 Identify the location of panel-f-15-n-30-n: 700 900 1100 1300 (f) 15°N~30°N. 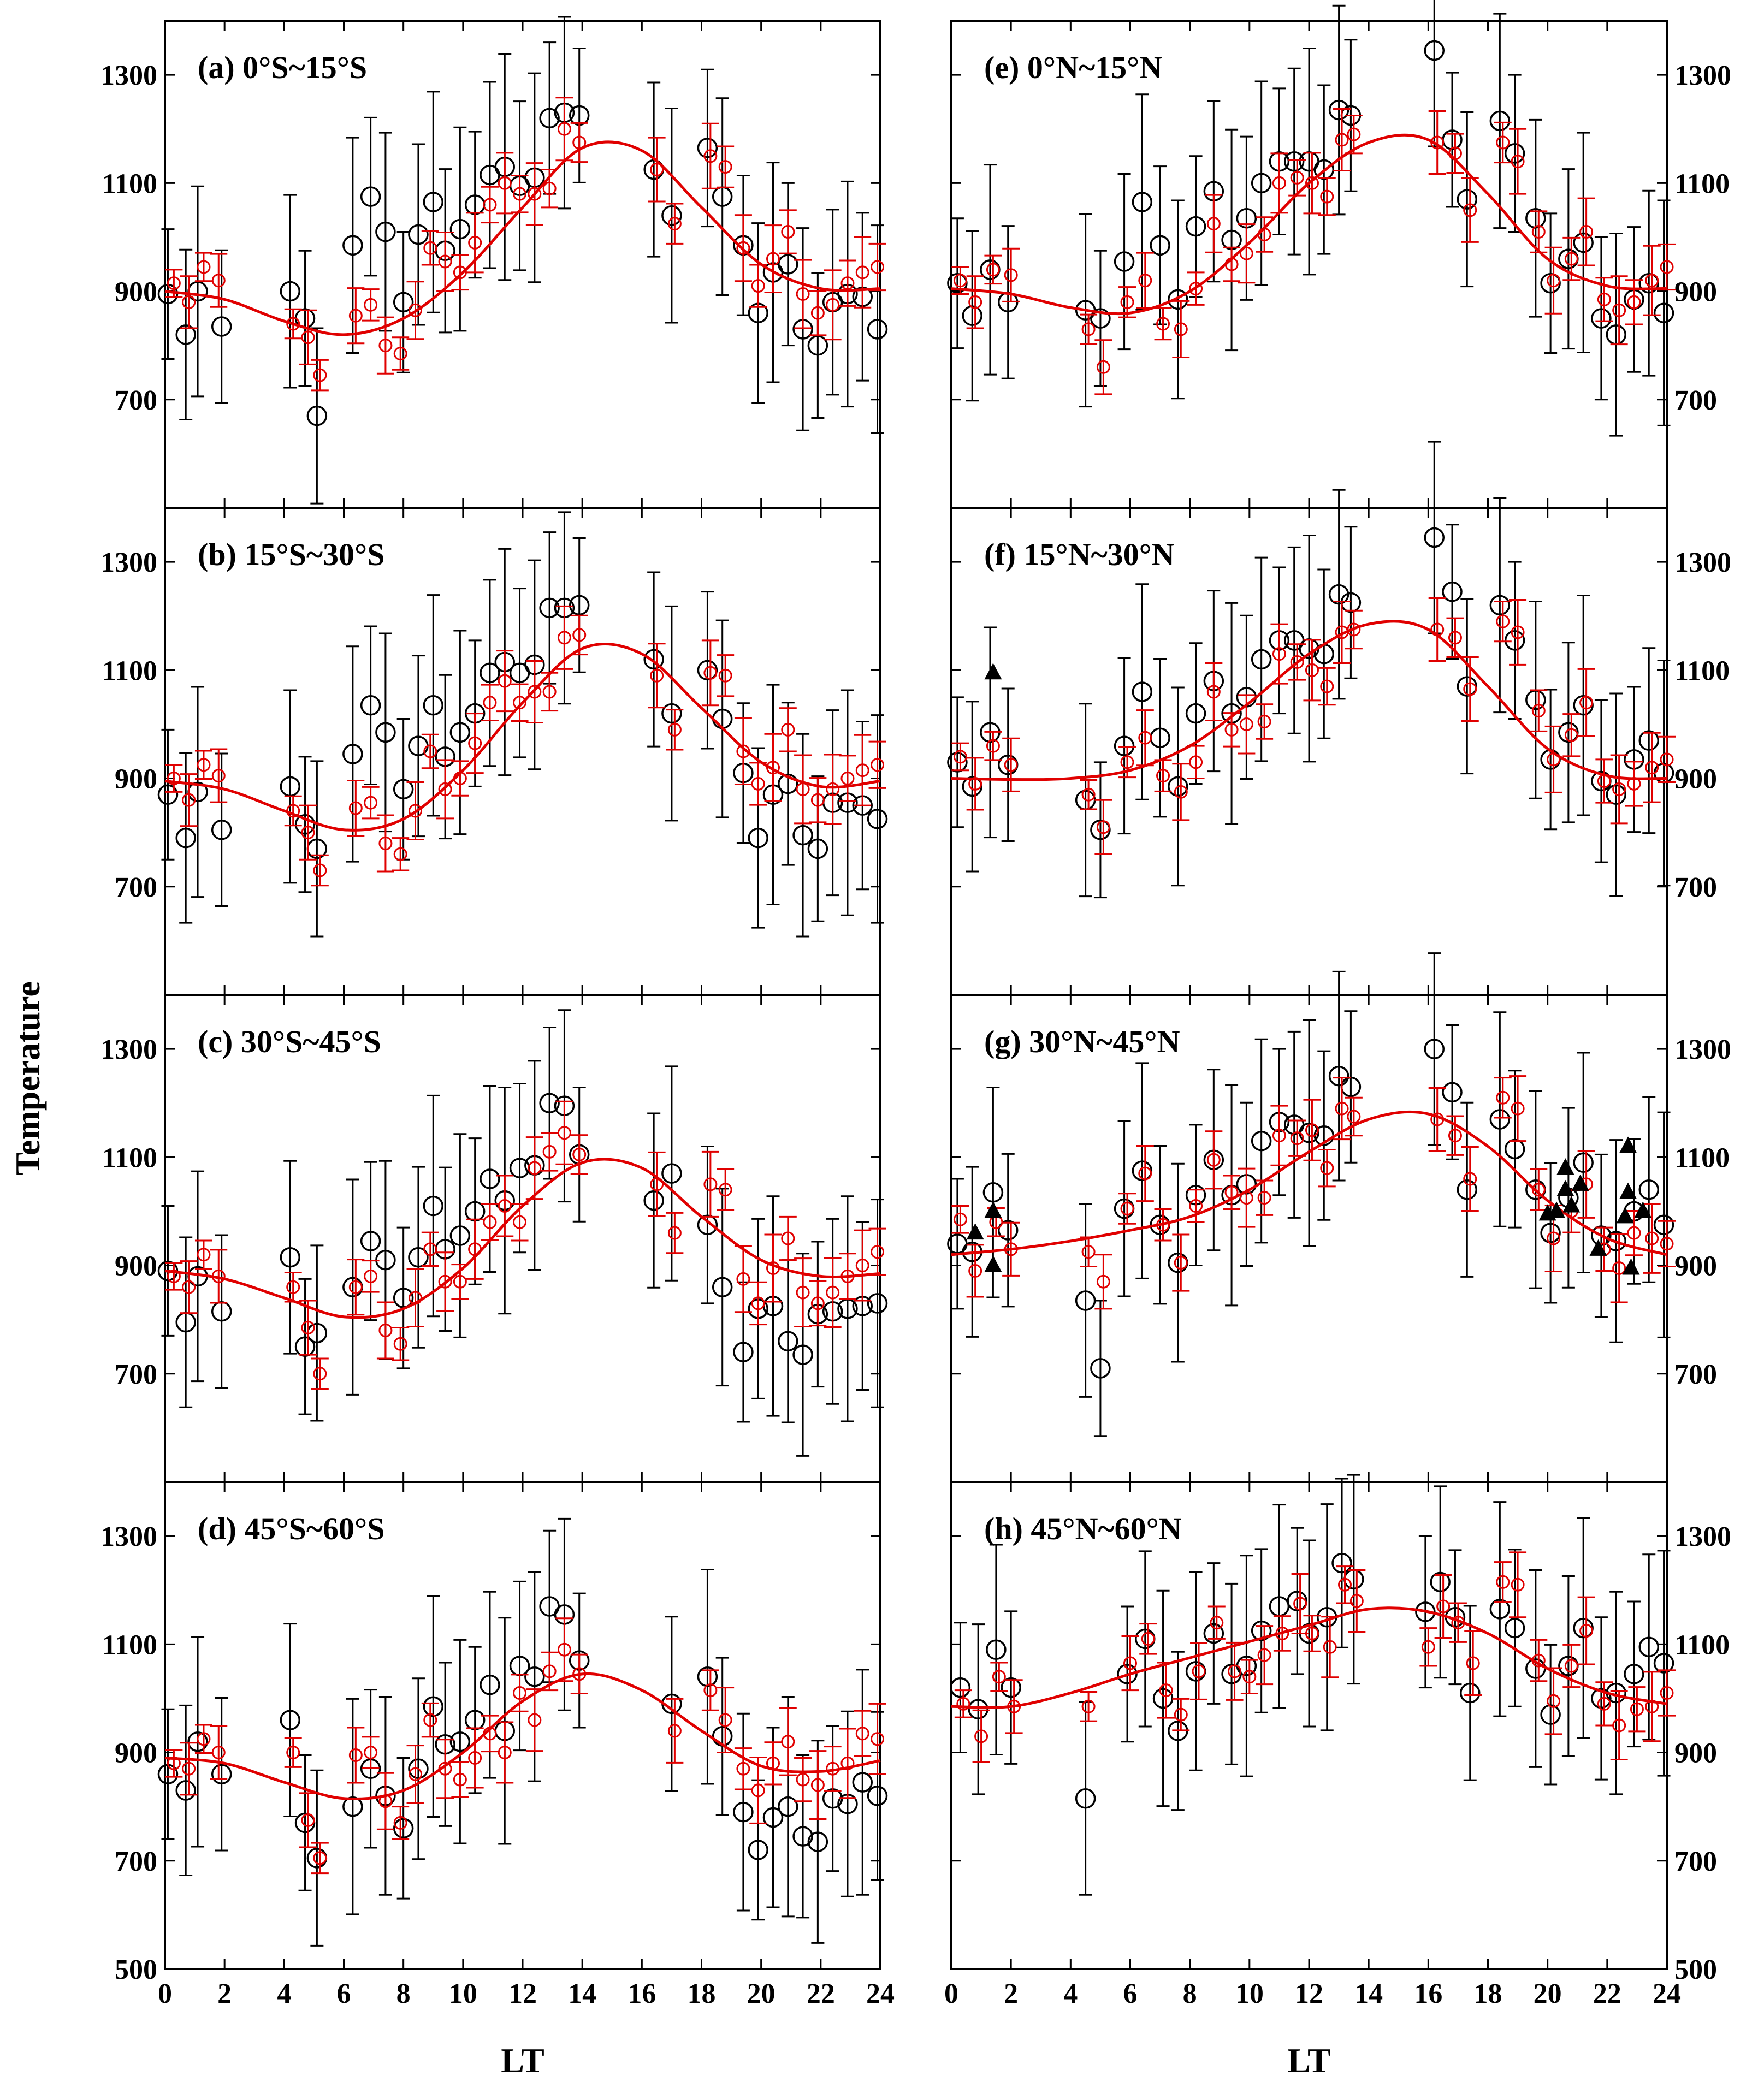
(1339, 718).